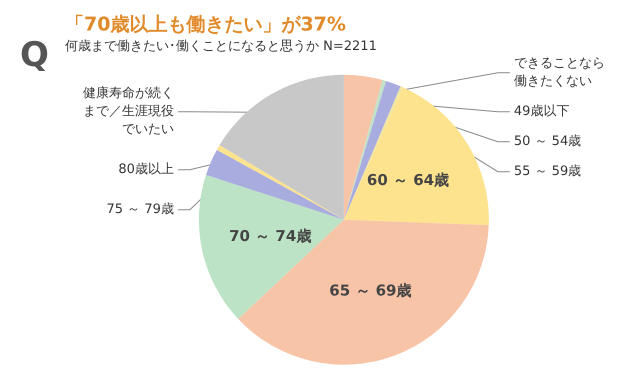  Describe the element at coordinates (270, 236) in the screenshot. I see `slice-label: 70 ～ 74歳` at that location.